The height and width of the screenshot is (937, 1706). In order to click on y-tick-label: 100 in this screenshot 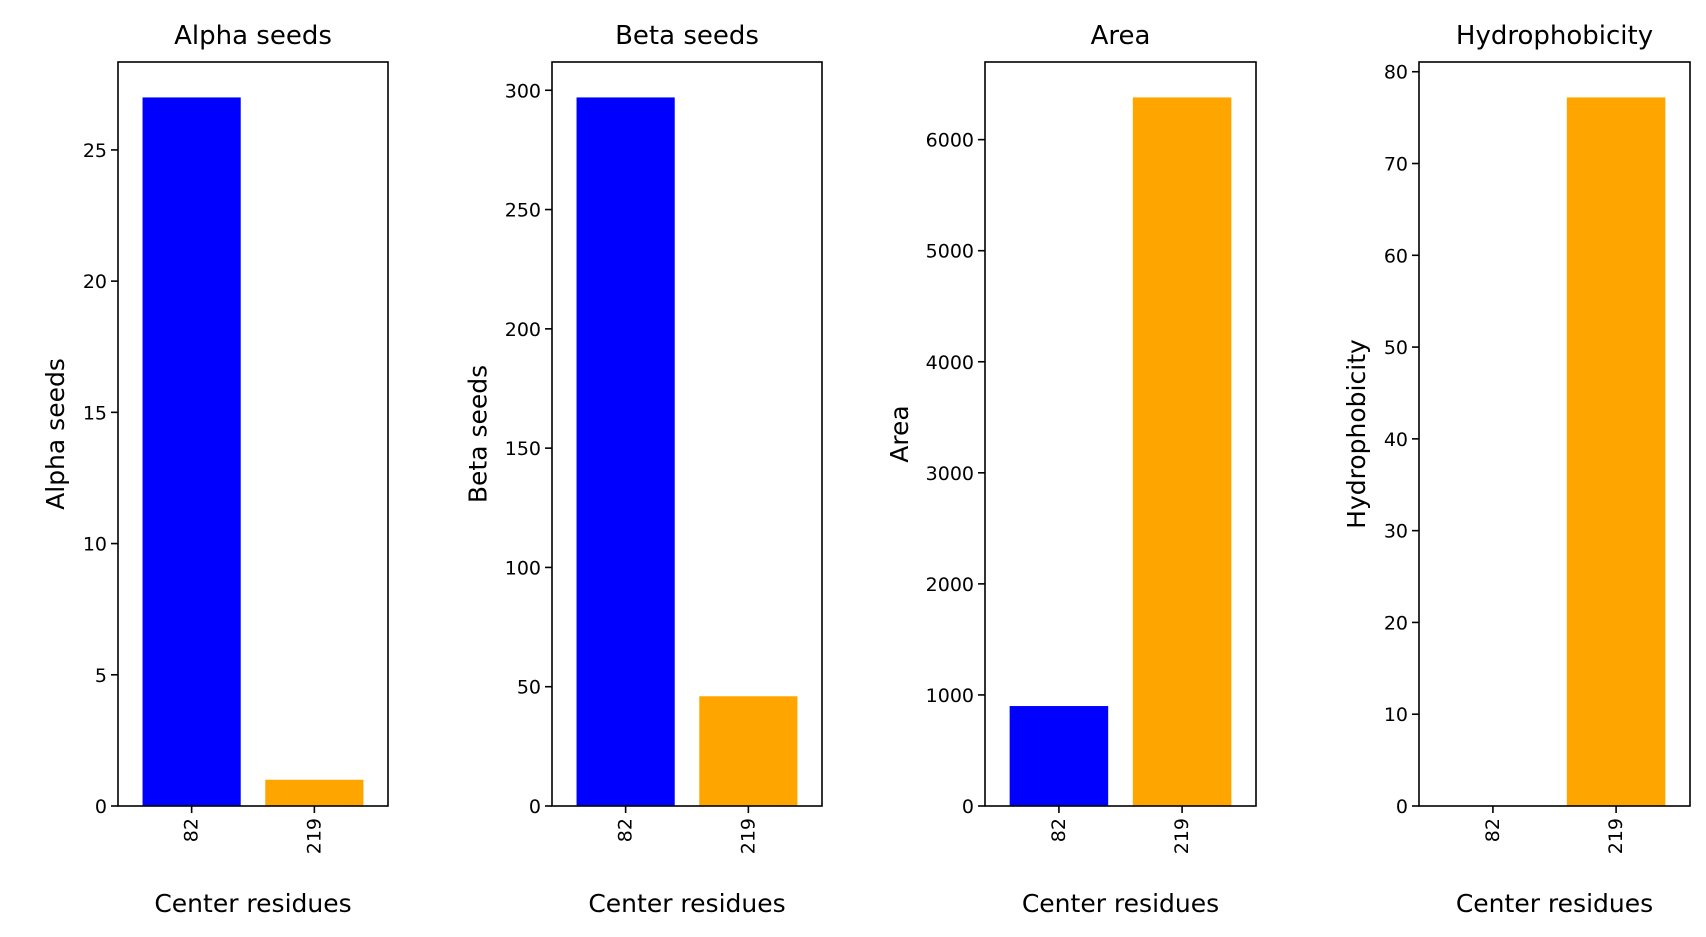, I will do `click(523, 568)`.